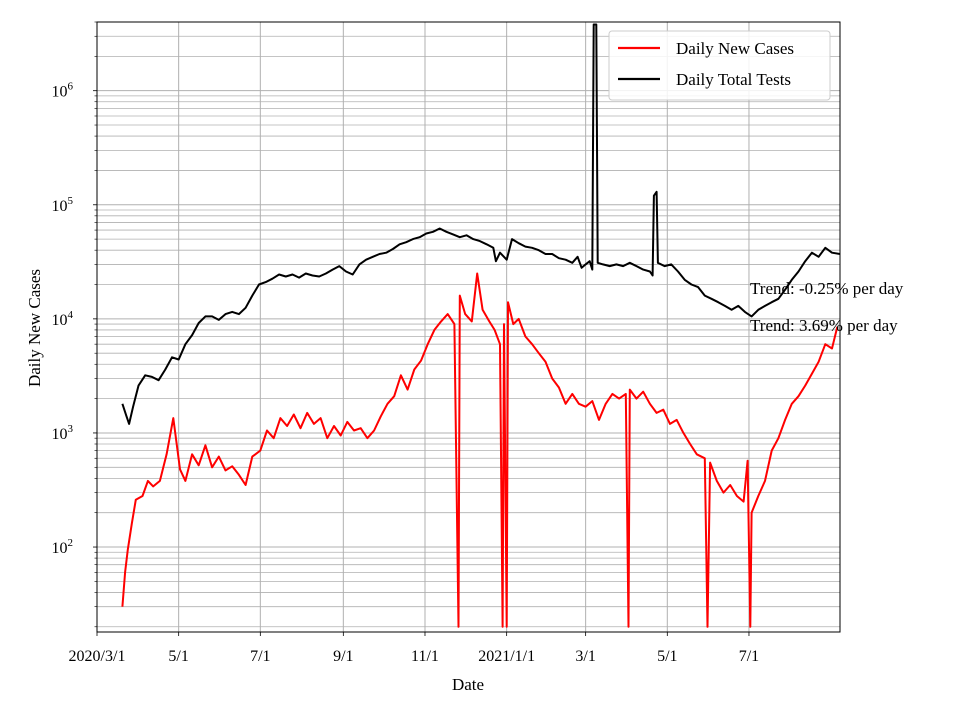 This screenshot has height=720, width=960. I want to click on legend: Daily New Cases Daily Total Tests, so click(719, 65).